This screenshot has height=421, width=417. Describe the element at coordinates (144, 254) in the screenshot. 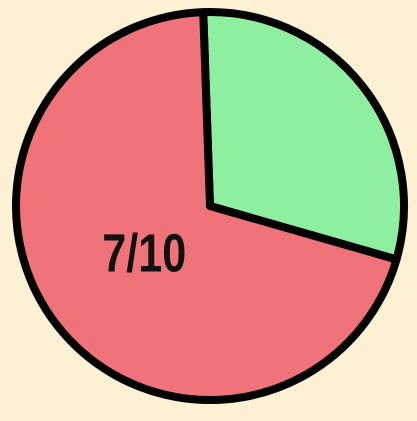

I see `slice-label: 7/10` at that location.